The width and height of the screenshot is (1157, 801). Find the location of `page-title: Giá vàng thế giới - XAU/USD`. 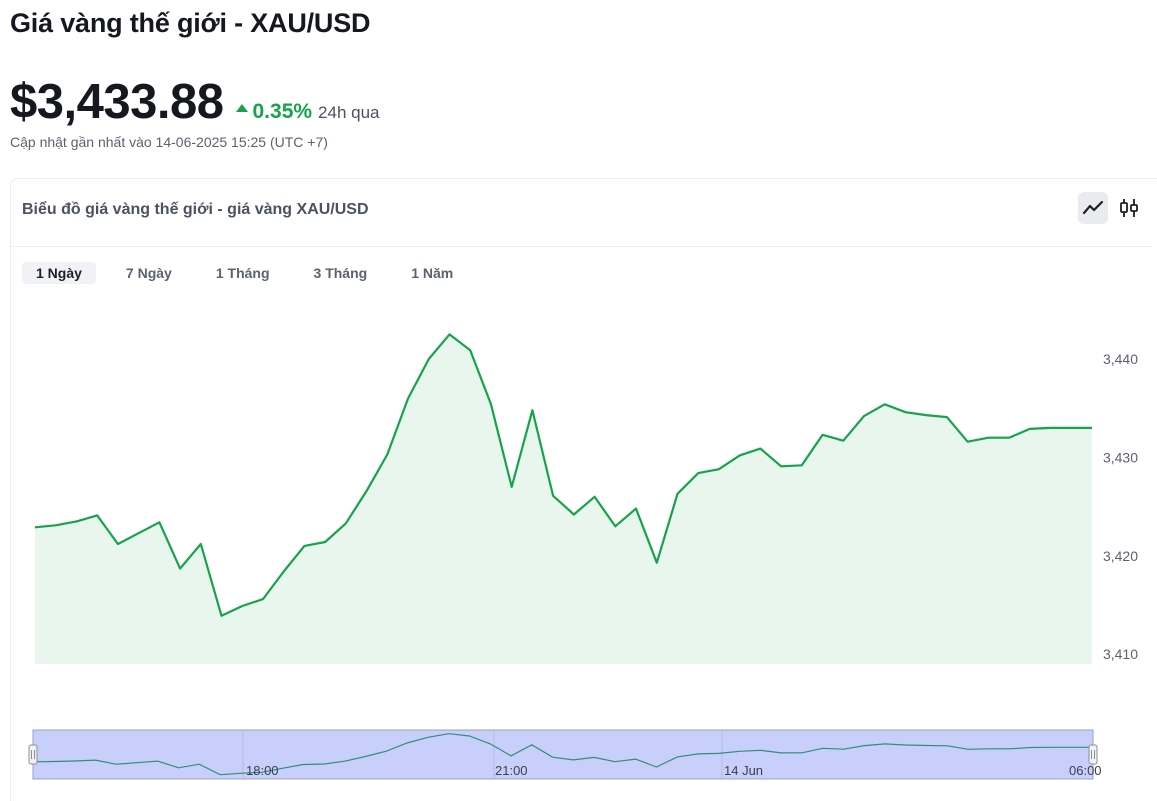

page-title: Giá vàng thế giới - XAU/USD is located at coordinates (190, 23).